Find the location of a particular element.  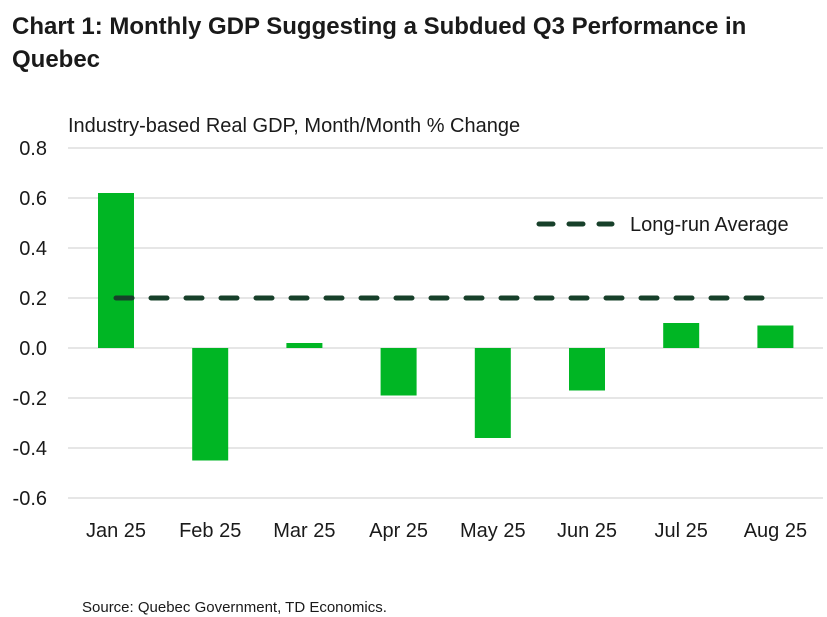

y-tick-label: 0.6 is located at coordinates (33, 199).